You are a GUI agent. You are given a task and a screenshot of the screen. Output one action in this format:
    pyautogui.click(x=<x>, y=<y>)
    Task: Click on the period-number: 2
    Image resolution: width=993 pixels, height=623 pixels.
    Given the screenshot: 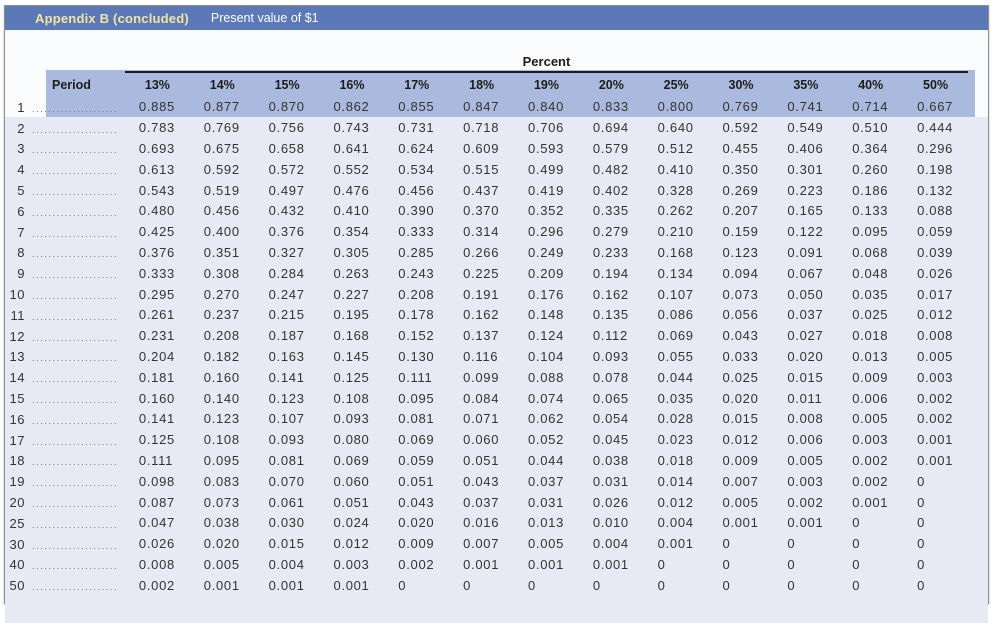 What is the action you would take?
    pyautogui.click(x=21, y=128)
    